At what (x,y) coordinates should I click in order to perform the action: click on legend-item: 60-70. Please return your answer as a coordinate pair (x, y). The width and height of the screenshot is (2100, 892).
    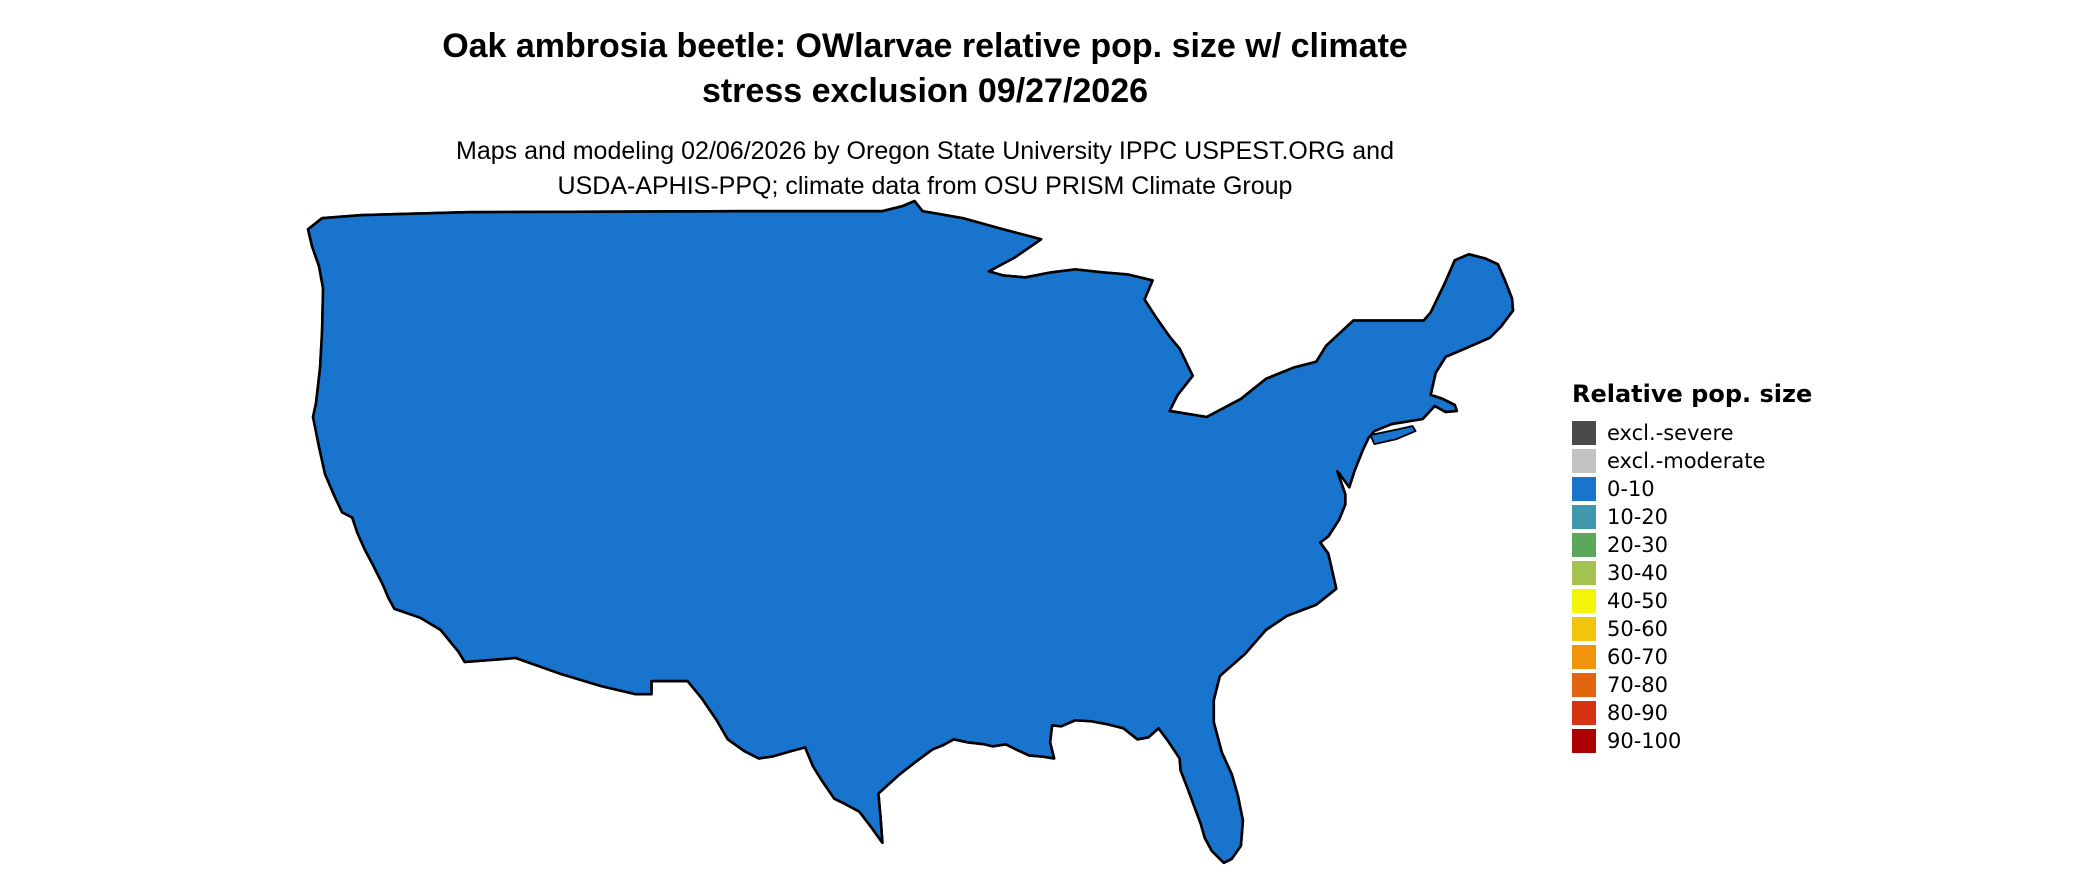
    Looking at the image, I should click on (1692, 656).